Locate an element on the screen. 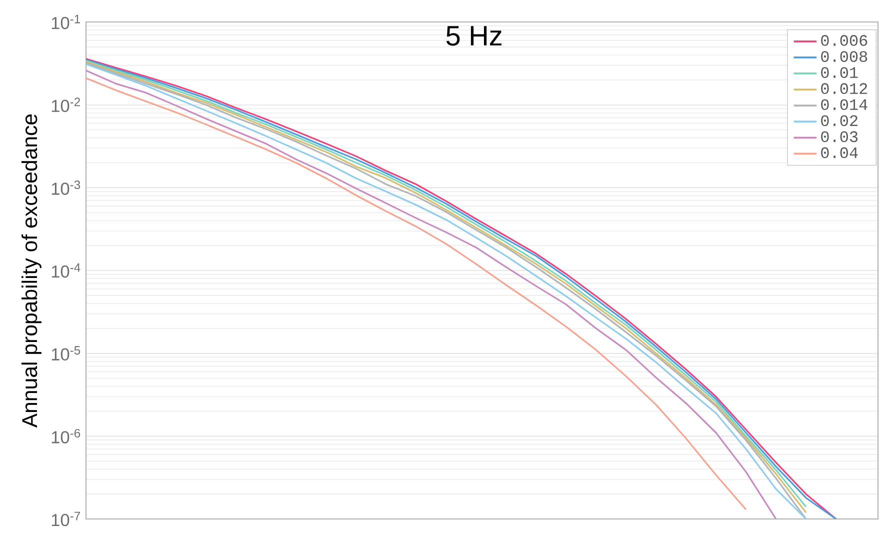  y-tick-label: 10$^{-1}$ is located at coordinates (66, 22).